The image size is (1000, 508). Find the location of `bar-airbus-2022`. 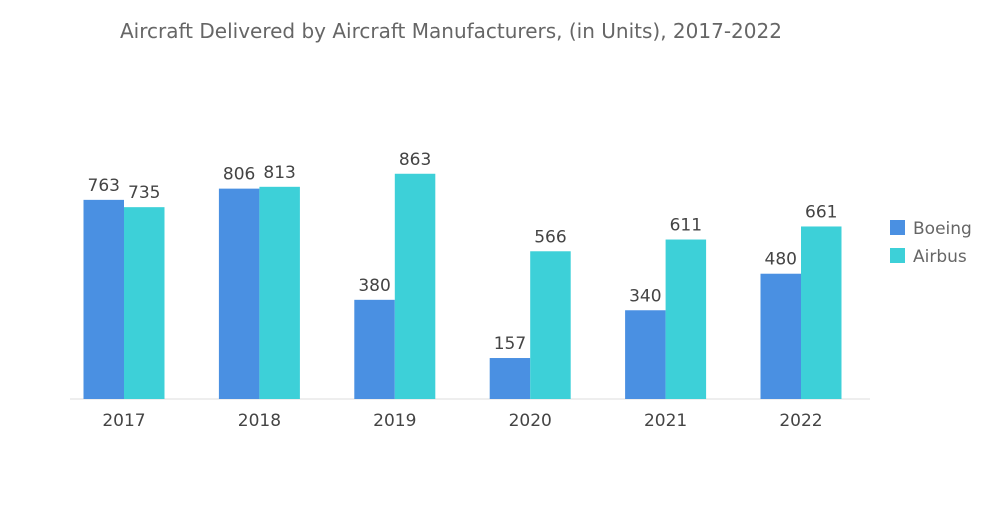

bar-airbus-2022 is located at coordinates (821, 312).